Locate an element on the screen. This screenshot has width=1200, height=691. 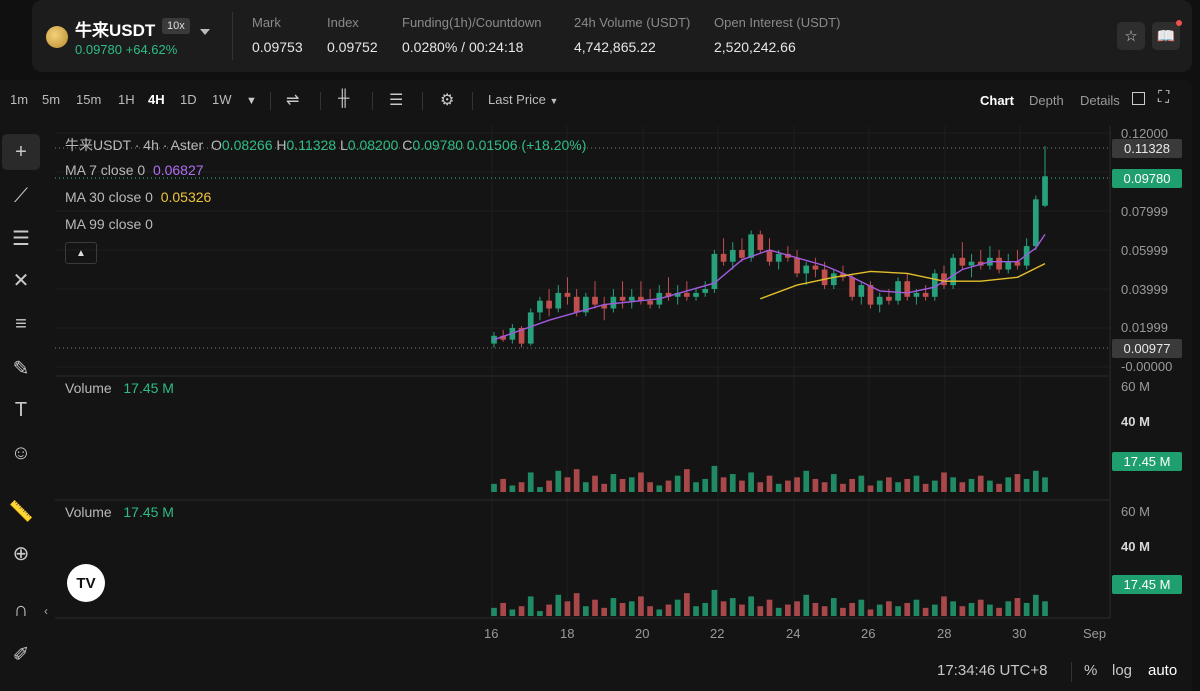
tab-depth: Depth is located at coordinates (1046, 100).